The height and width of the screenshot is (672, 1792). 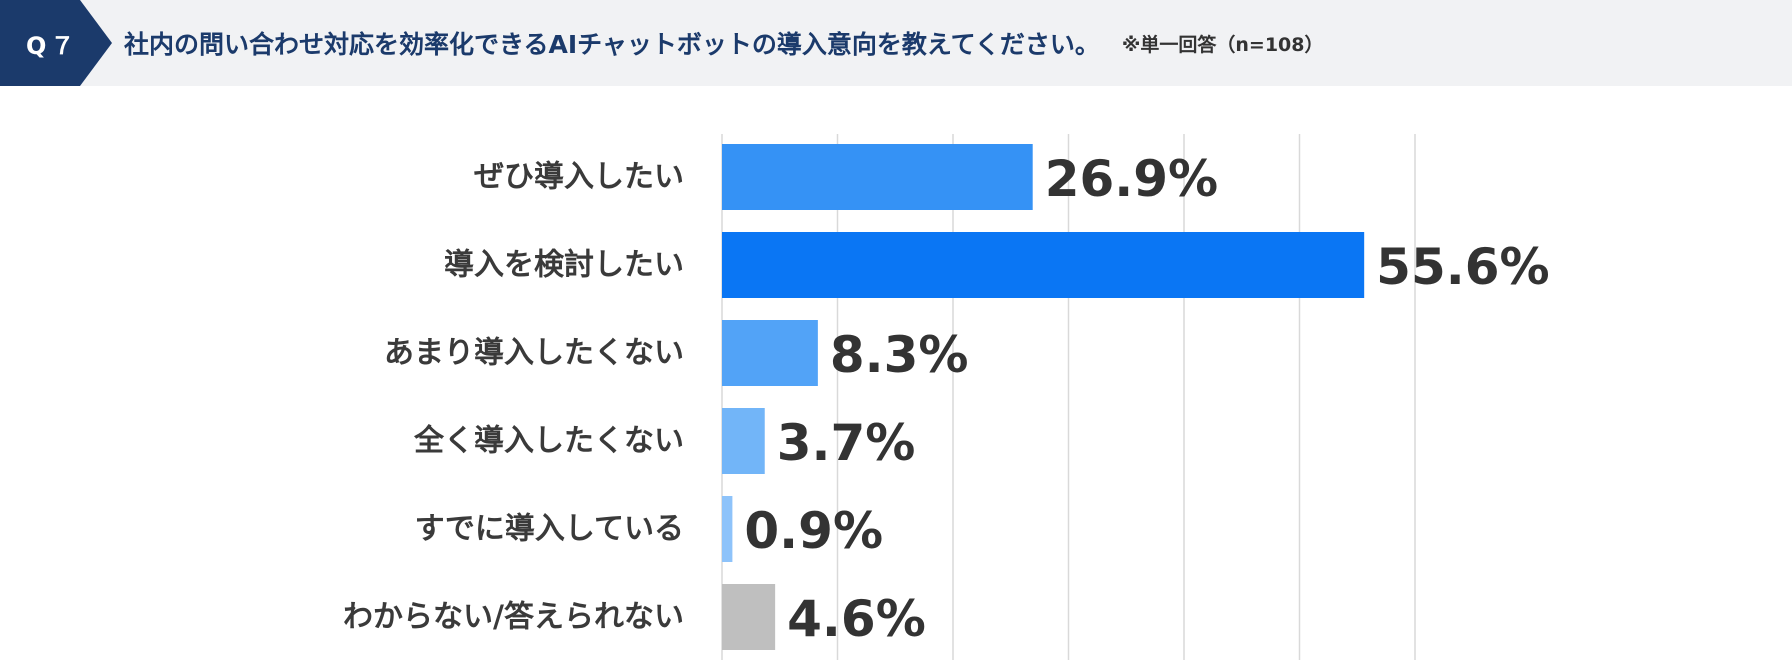 What do you see at coordinates (534, 353) in the screenshot?
I see `category-label: あまり導入したくない` at bounding box center [534, 353].